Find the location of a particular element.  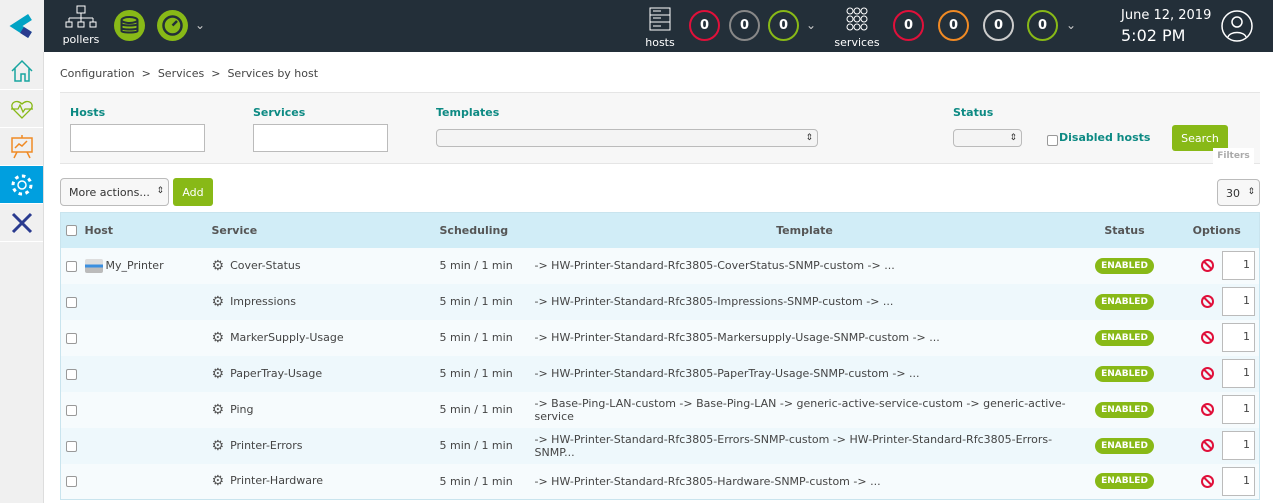

services-button: services is located at coordinates (857, 28).